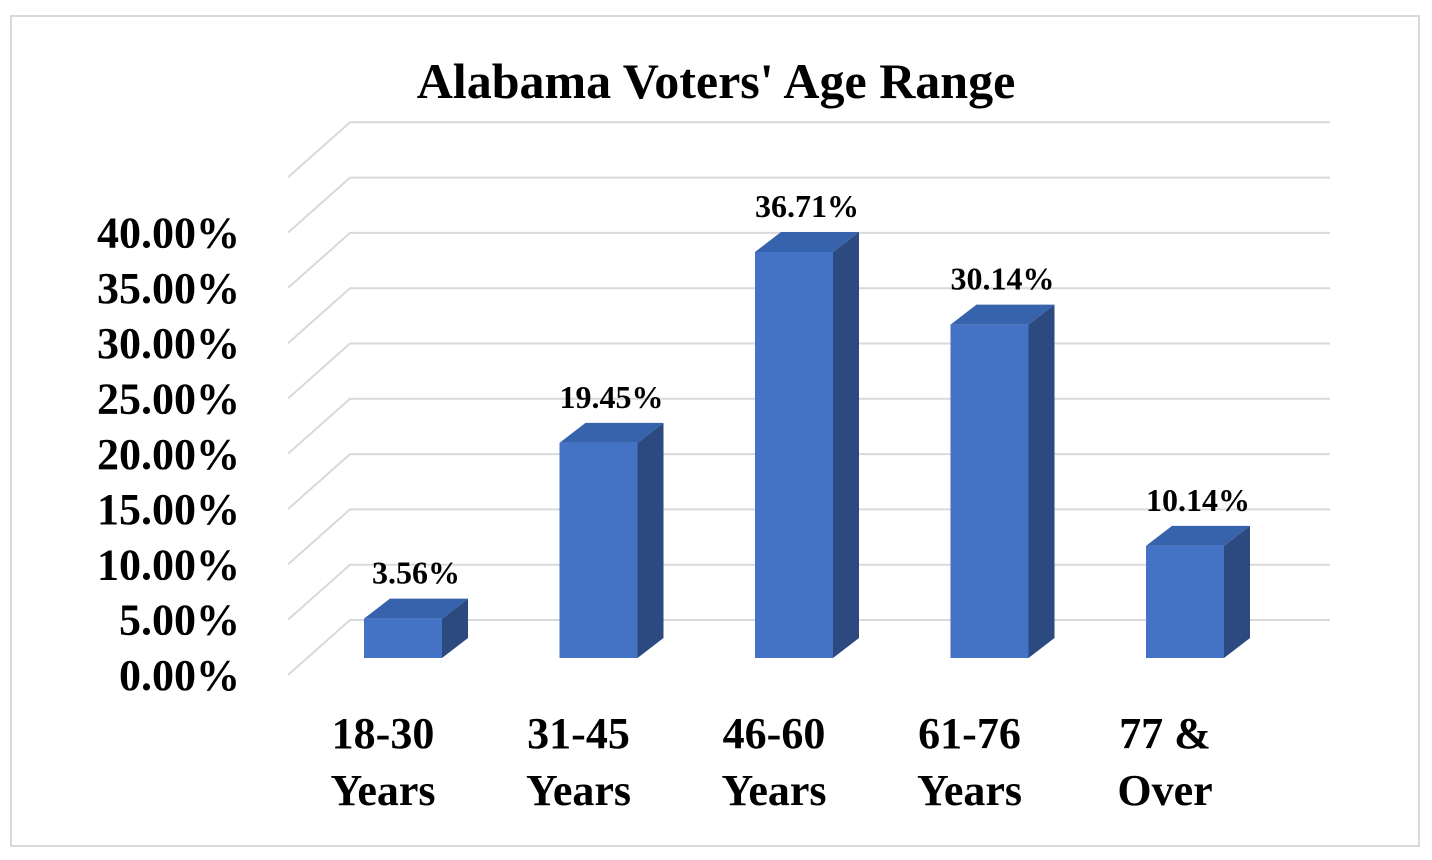 The image size is (1432, 860). What do you see at coordinates (383, 733) in the screenshot?
I see `x-category-label: 18-30` at bounding box center [383, 733].